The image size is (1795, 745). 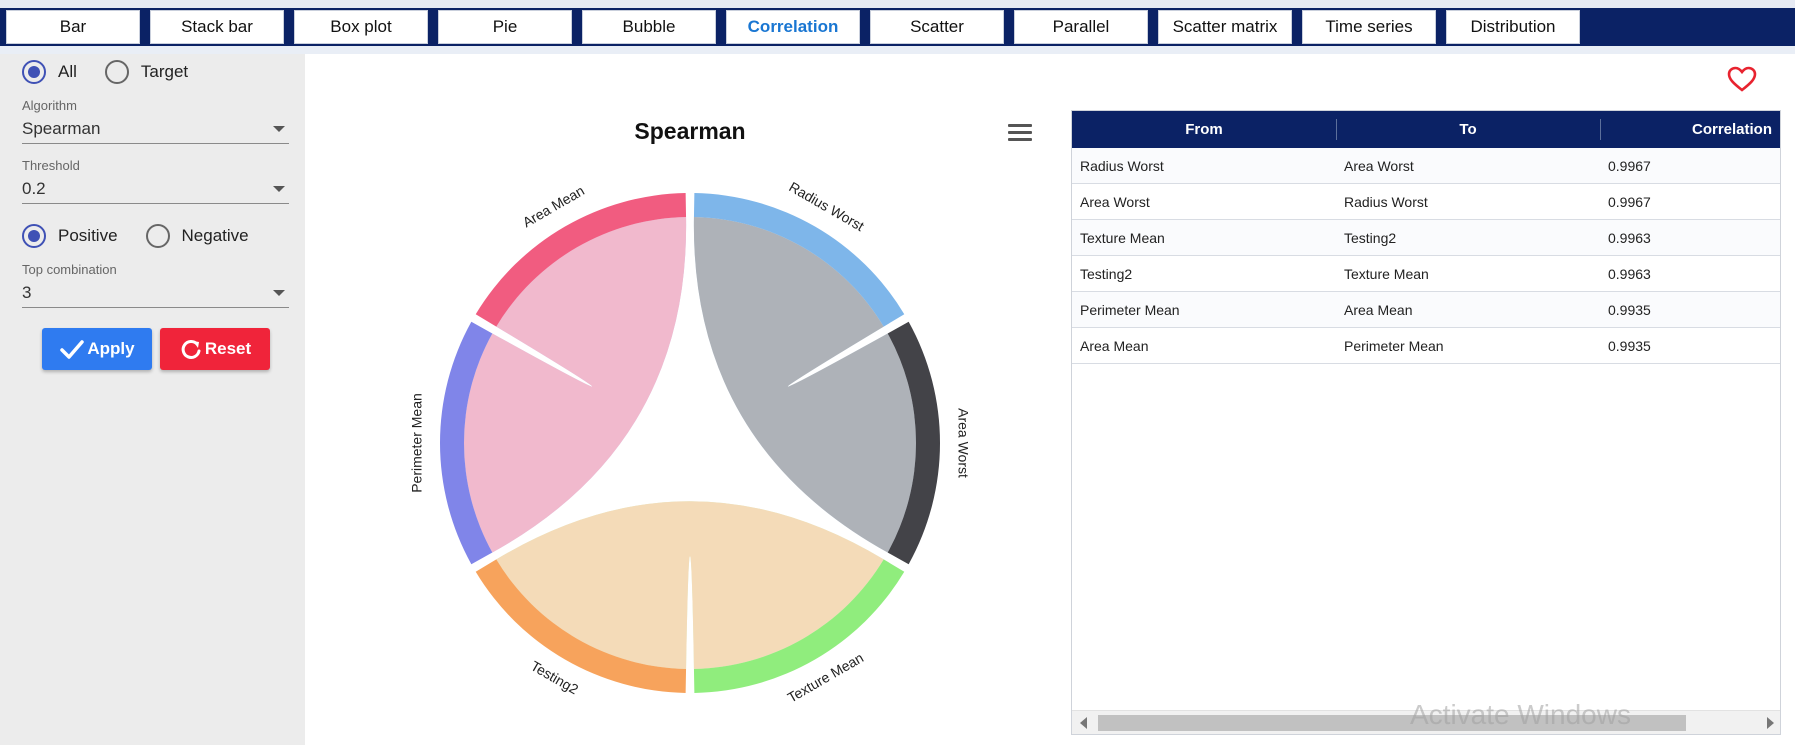 What do you see at coordinates (73, 27) in the screenshot?
I see `tab-bar: Bar` at bounding box center [73, 27].